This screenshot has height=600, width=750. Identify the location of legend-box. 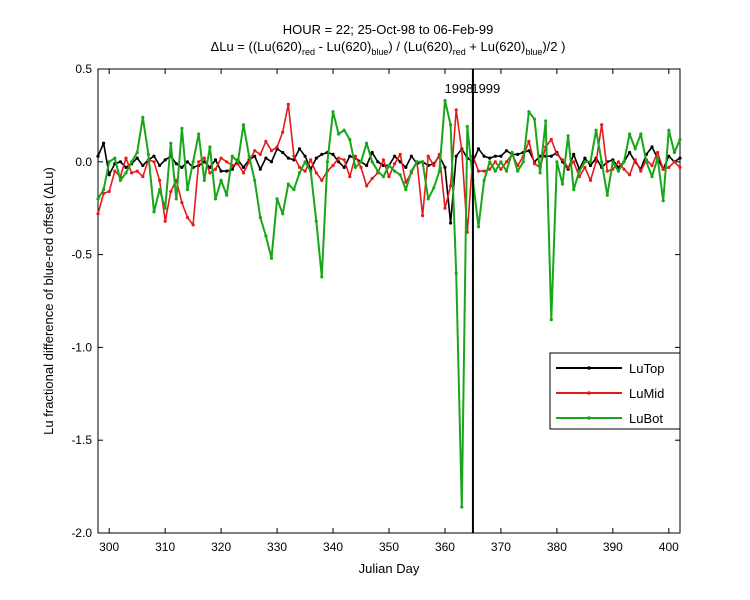
(615, 391).